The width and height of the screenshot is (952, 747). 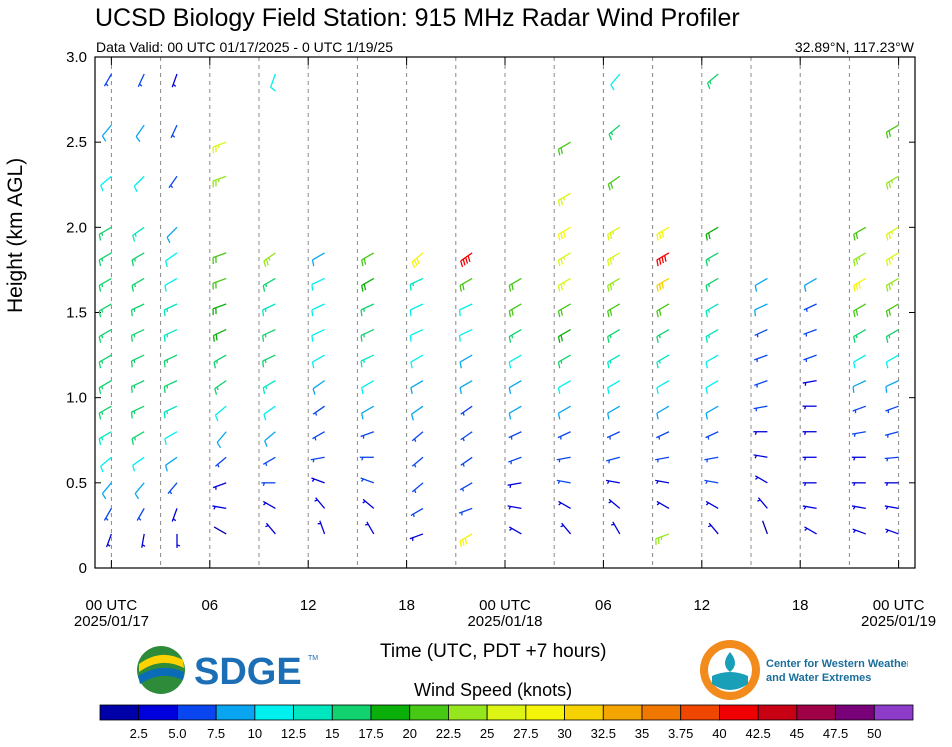 I want to click on x-tick-date: 2025/01/17, so click(x=111, y=621).